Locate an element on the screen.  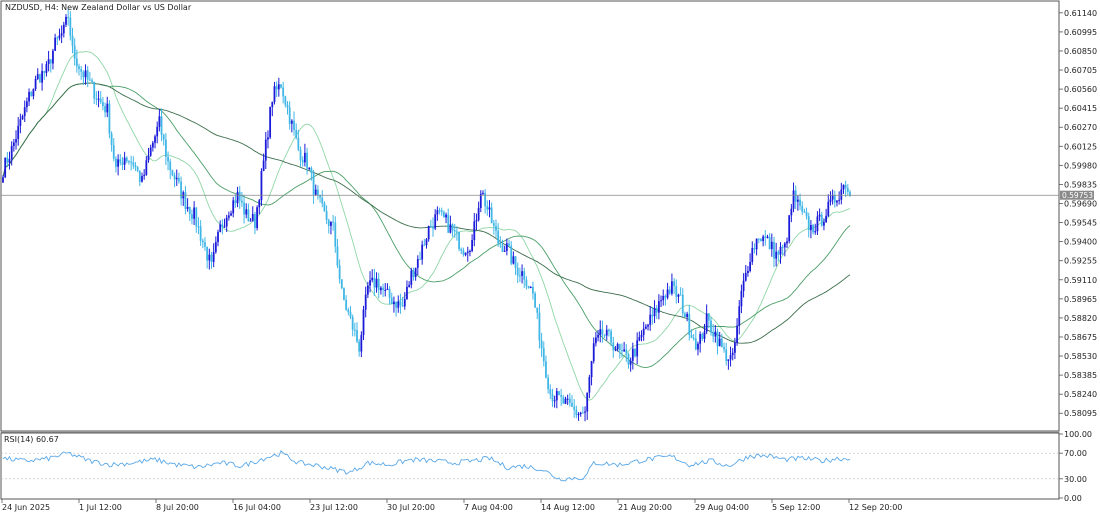
price-axis-label: 0.58820 is located at coordinates (1080, 318).